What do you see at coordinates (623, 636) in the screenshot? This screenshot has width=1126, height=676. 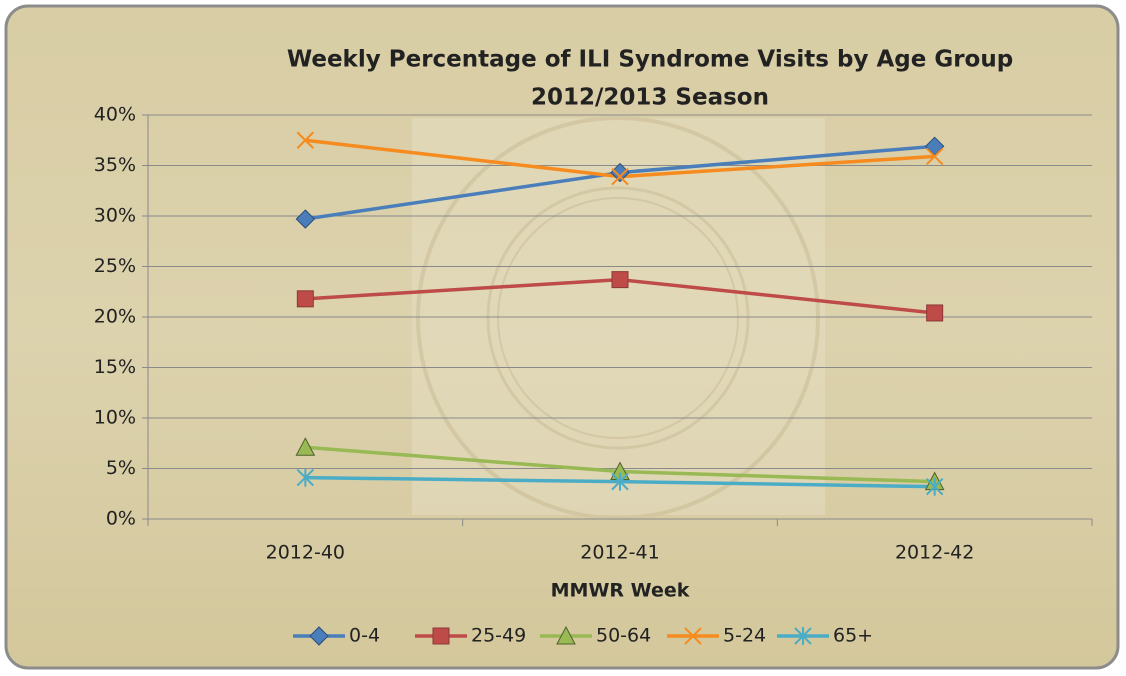 I see `legend-label: 50-64` at bounding box center [623, 636].